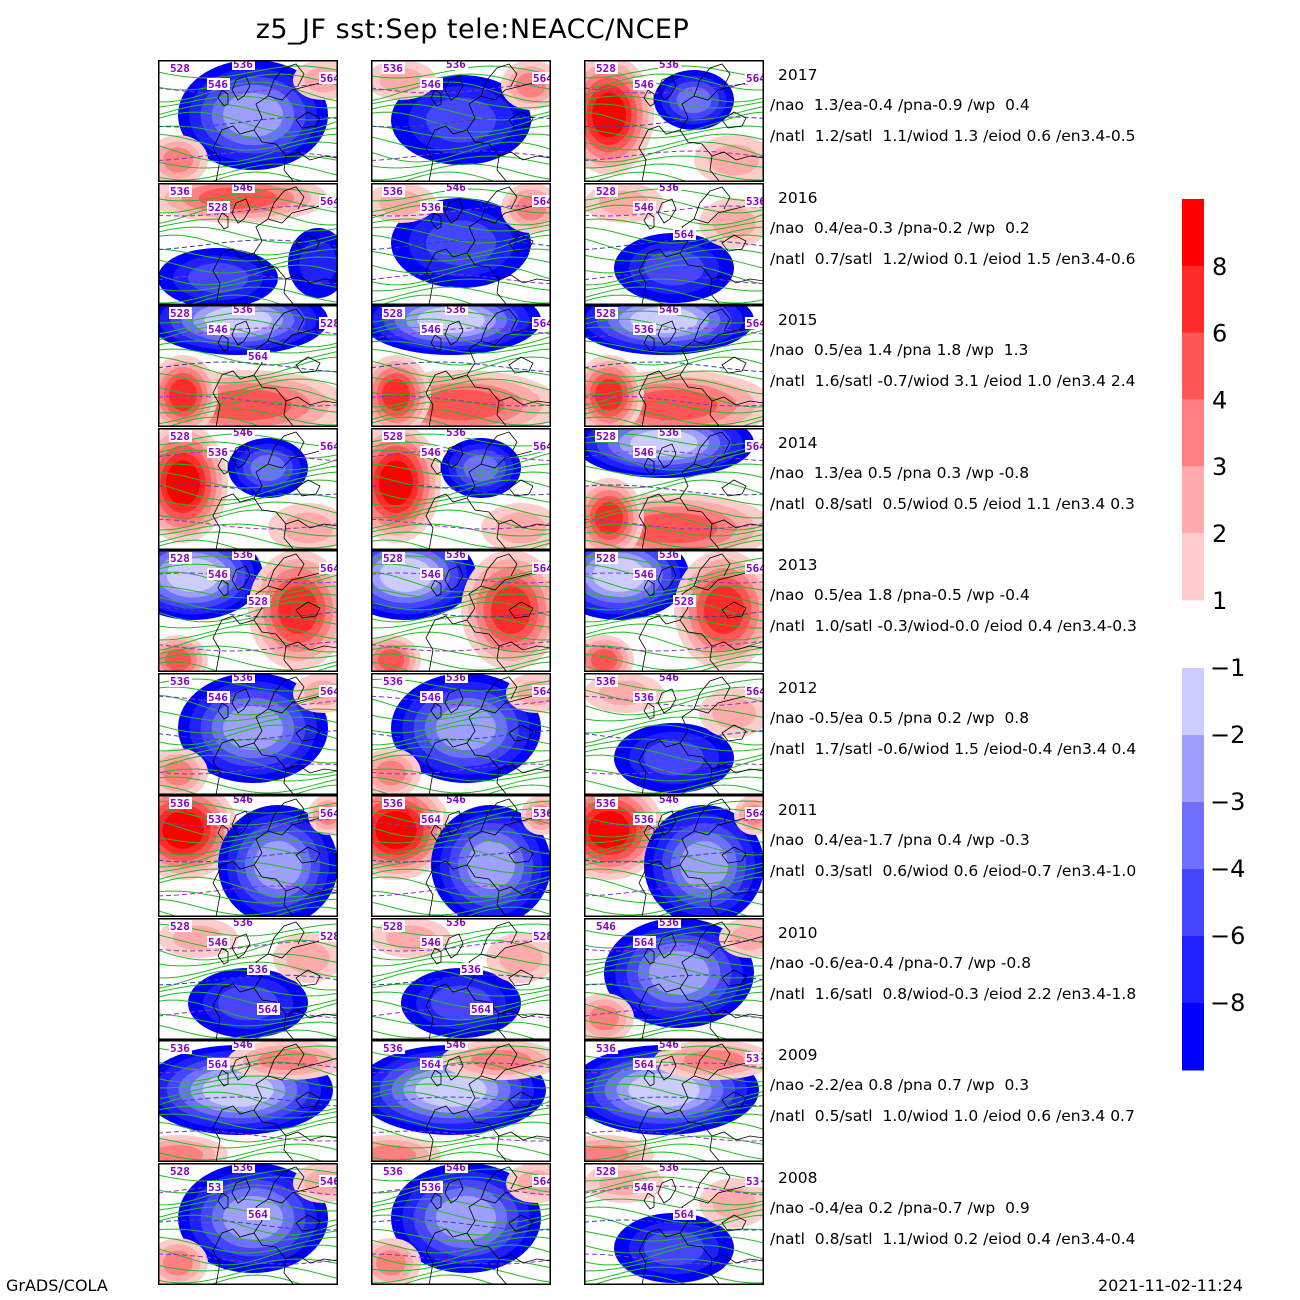  I want to click on colorbar-label: −3, so click(1227, 802).